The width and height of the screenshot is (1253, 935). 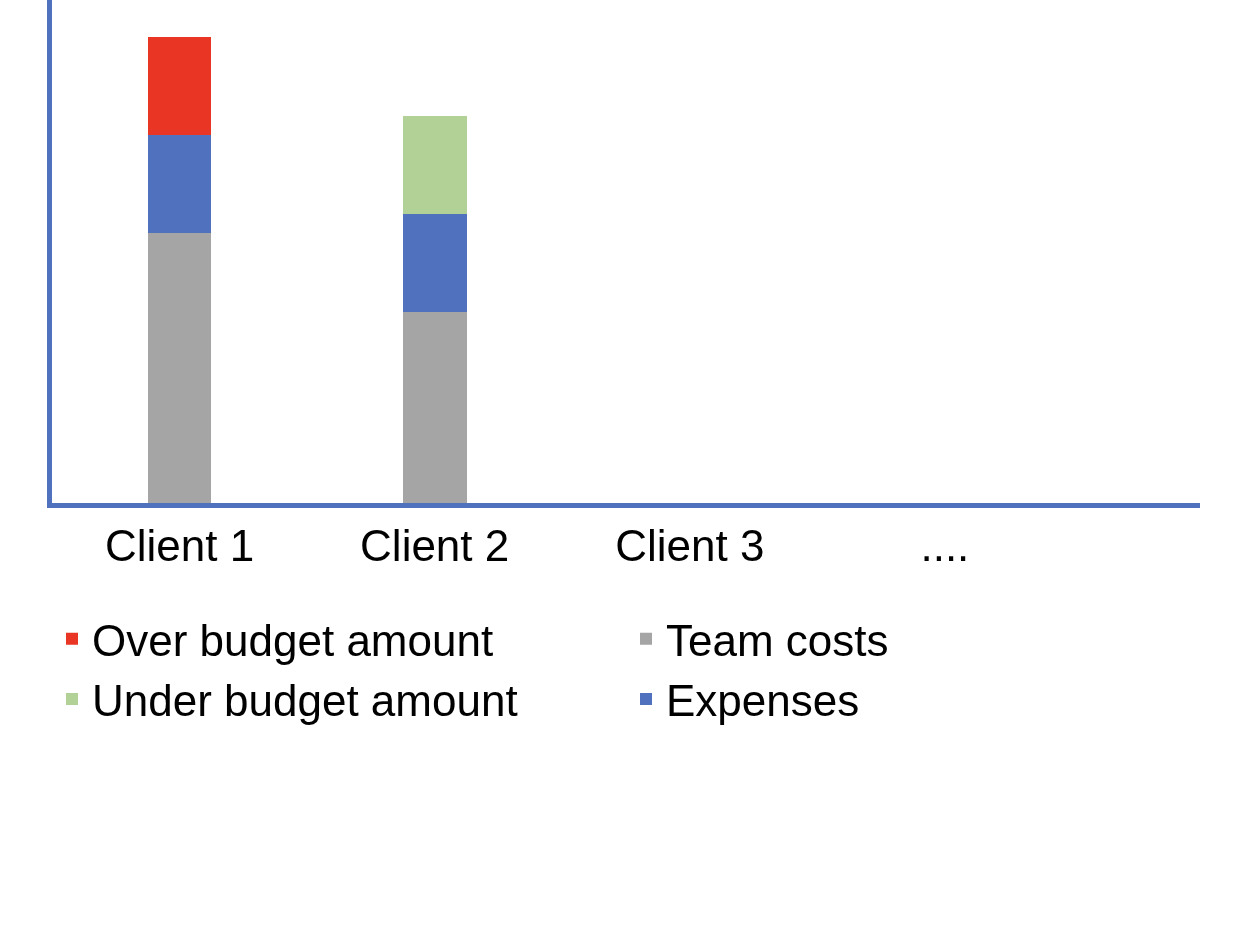 I want to click on x-tick-label: Client 2, so click(x=435, y=545).